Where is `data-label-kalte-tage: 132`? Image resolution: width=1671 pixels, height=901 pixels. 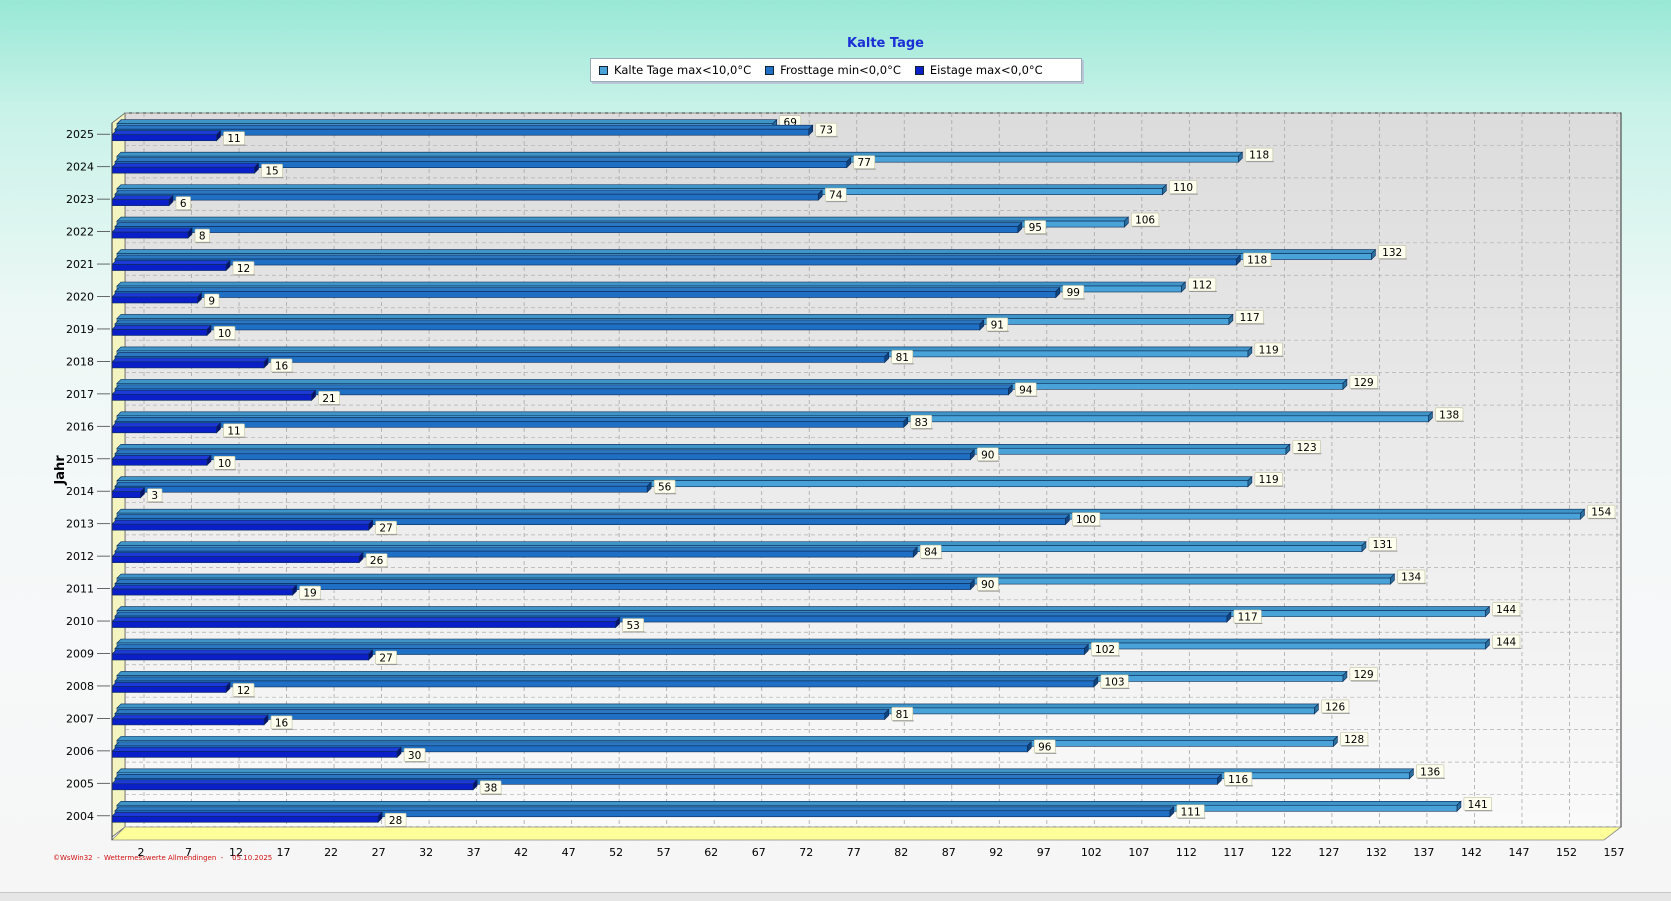
data-label-kalte-tage: 132 is located at coordinates (1392, 253).